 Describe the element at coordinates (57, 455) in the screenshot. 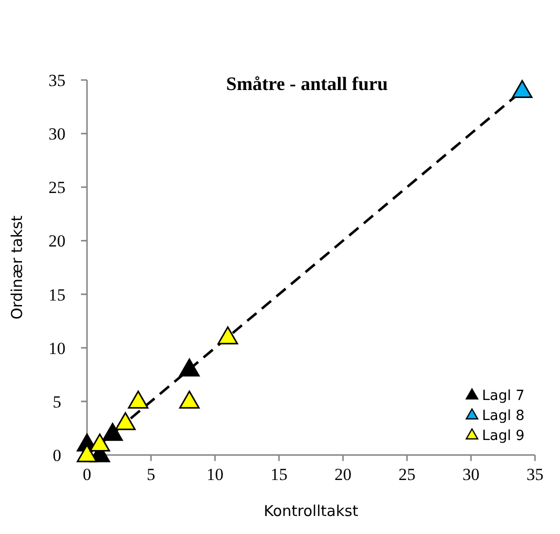

I see `y-tick-label: 0` at that location.